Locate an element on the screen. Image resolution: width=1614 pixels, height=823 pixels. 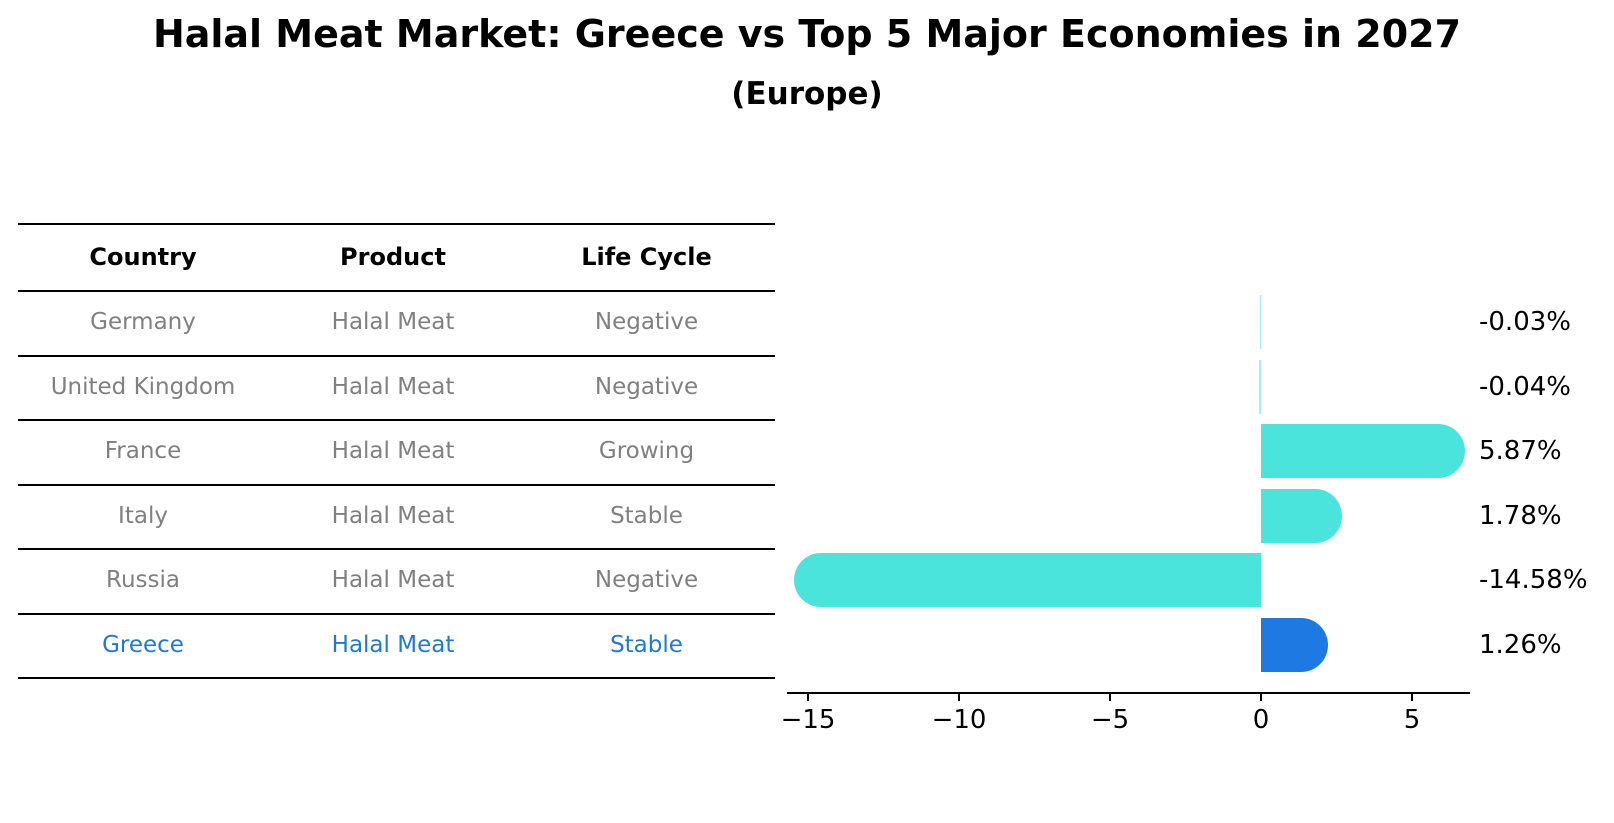
cell-country: Germany is located at coordinates (143, 322).